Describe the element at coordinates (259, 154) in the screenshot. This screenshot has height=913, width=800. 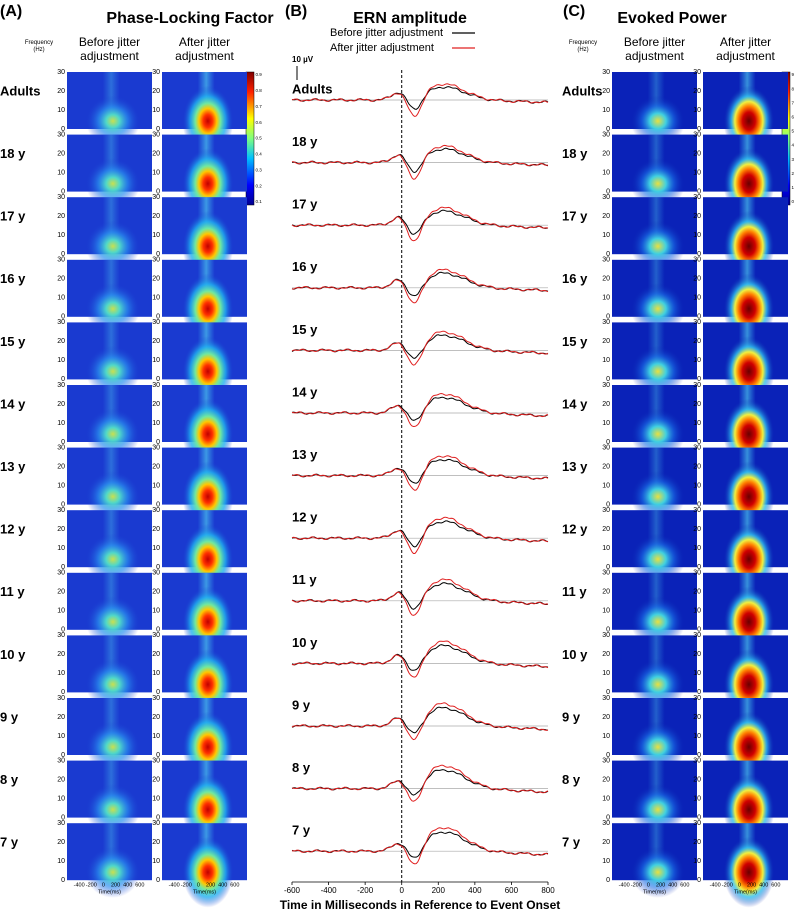
I see `colorbar-tick-label: 0.4` at that location.